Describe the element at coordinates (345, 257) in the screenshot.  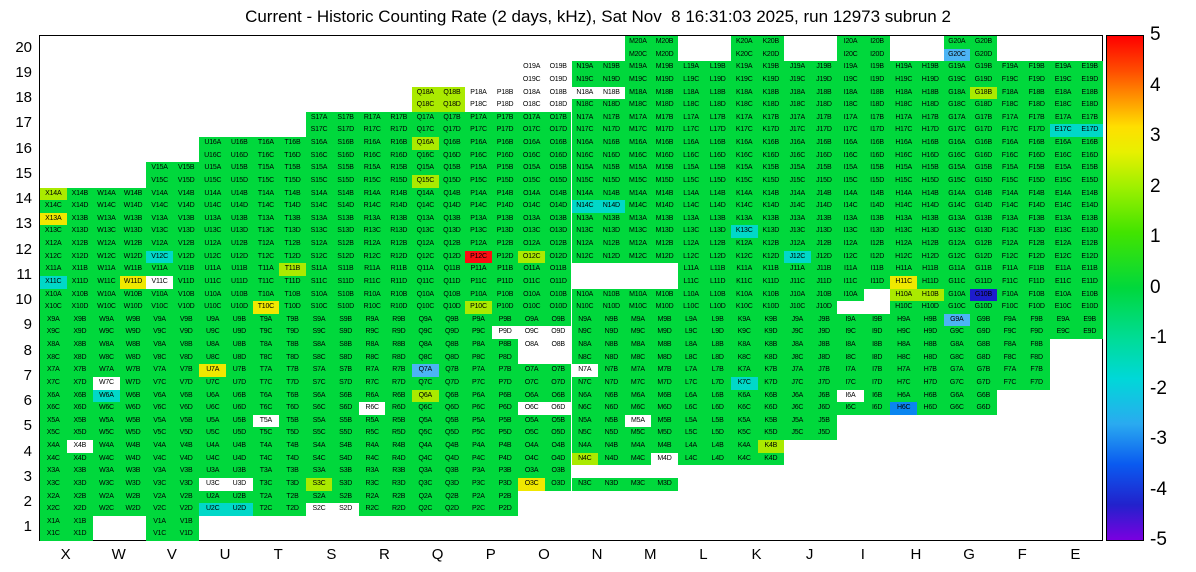
I see `cell-S12D: S12D` at that location.